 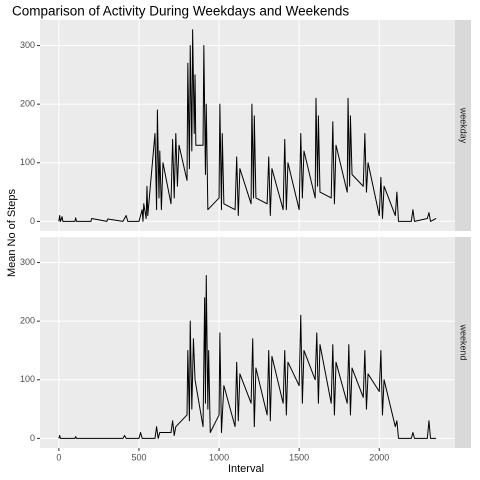 What do you see at coordinates (12, 232) in the screenshot?
I see `y-axis-label: Mean No of Steps` at bounding box center [12, 232].